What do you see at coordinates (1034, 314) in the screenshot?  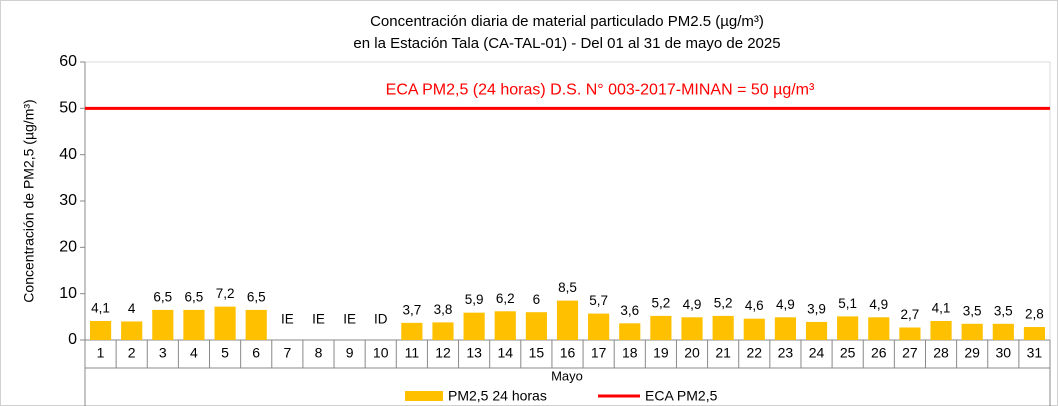 I see `data-label: 2,8` at bounding box center [1034, 314].